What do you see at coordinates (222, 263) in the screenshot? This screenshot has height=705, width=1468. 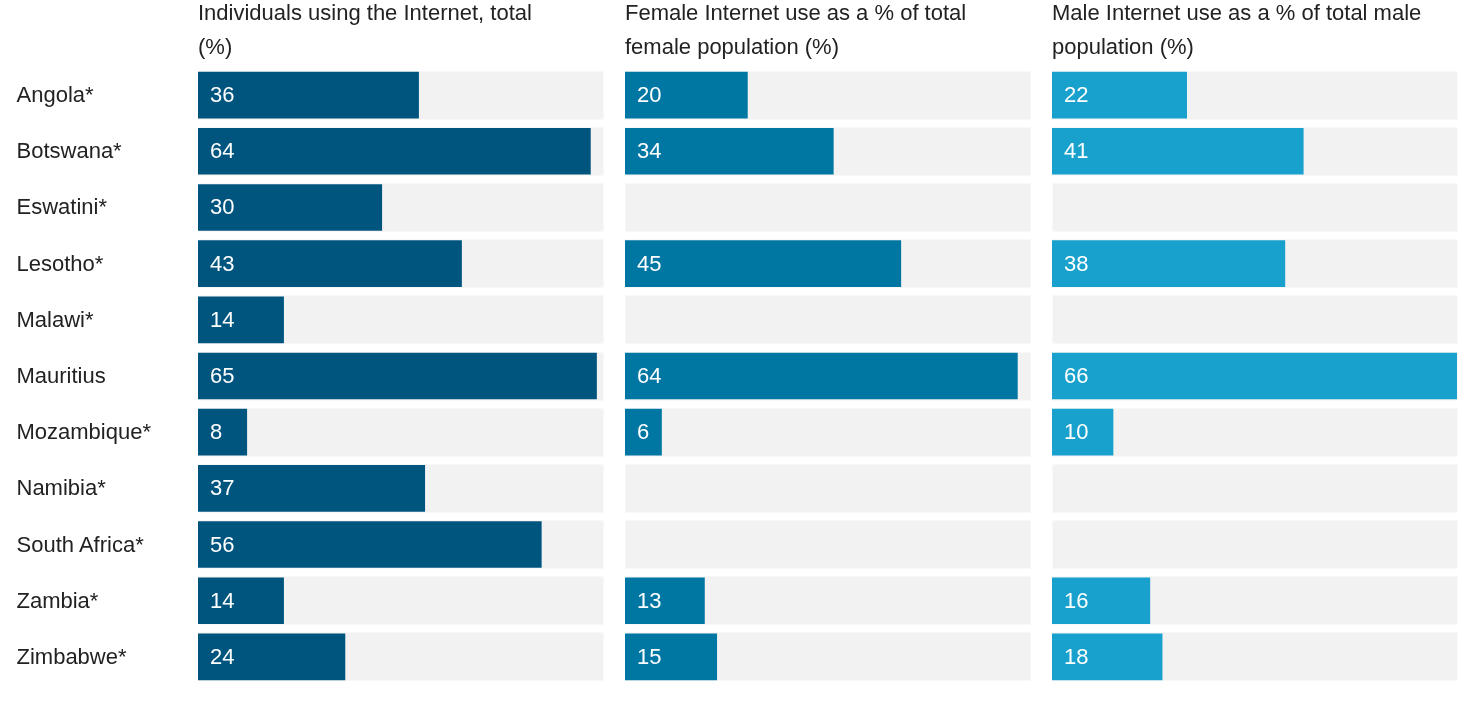 I see `data-label: 43` at bounding box center [222, 263].